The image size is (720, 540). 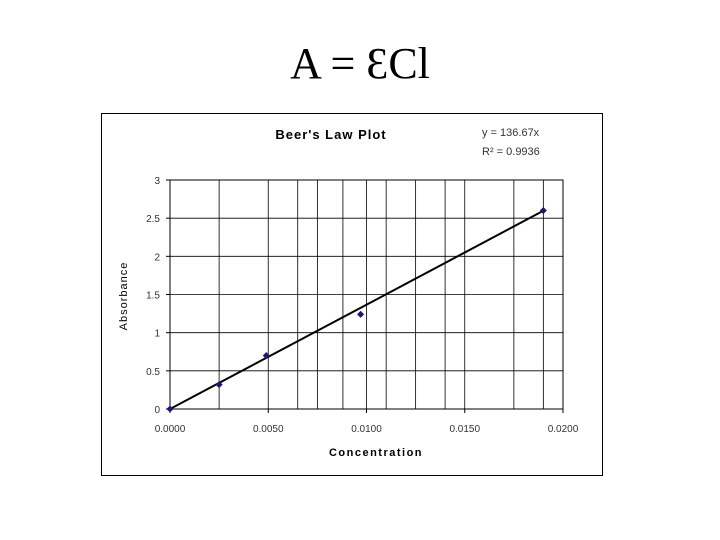 What do you see at coordinates (124, 296) in the screenshot?
I see `y-axis-label: Absorbance` at bounding box center [124, 296].